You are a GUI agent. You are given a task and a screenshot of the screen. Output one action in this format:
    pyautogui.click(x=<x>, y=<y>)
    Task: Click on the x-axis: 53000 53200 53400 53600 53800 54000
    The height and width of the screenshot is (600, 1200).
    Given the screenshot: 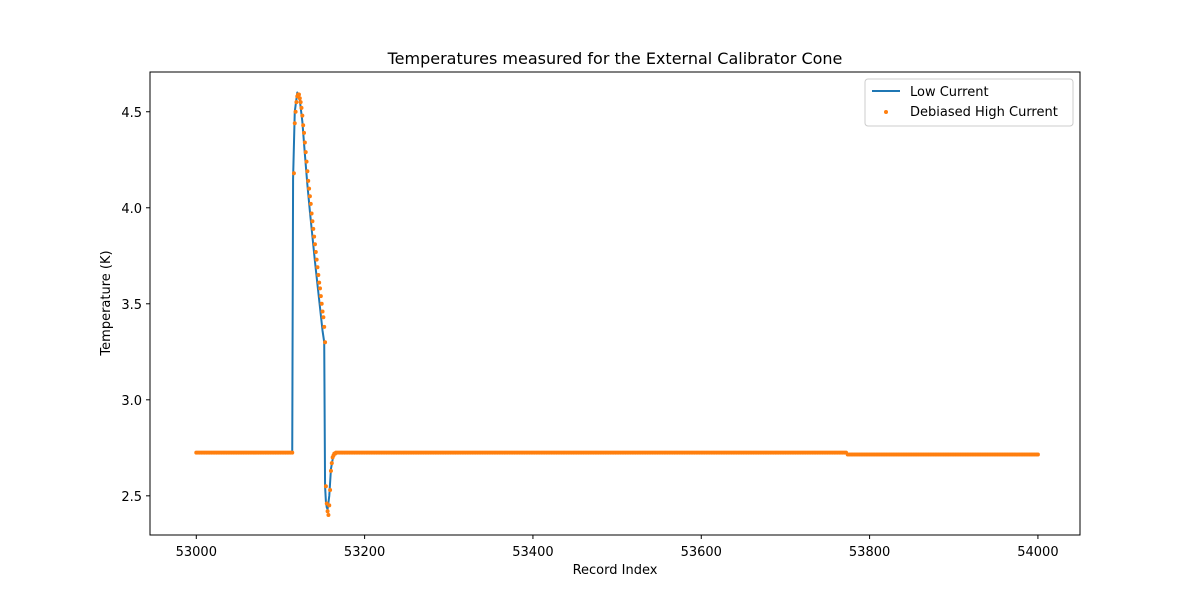 What is the action you would take?
    pyautogui.click(x=617, y=547)
    